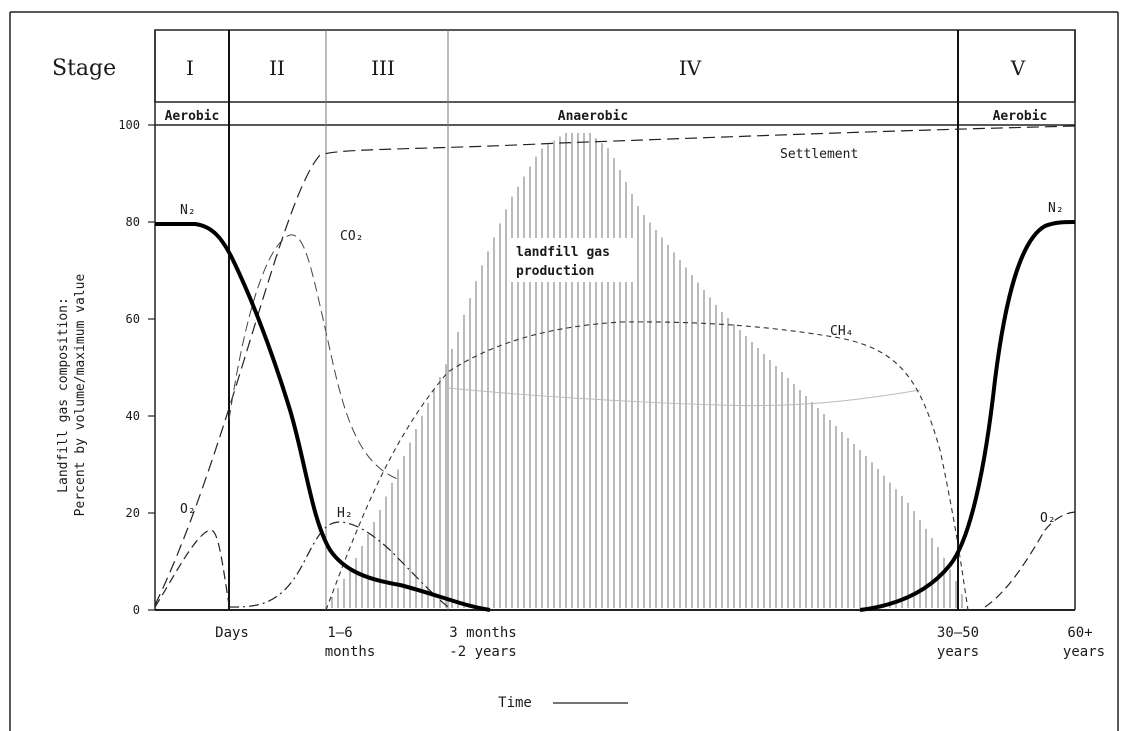  What do you see at coordinates (1084, 652) in the screenshot?
I see `x-tick-60-line2: years` at bounding box center [1084, 652].